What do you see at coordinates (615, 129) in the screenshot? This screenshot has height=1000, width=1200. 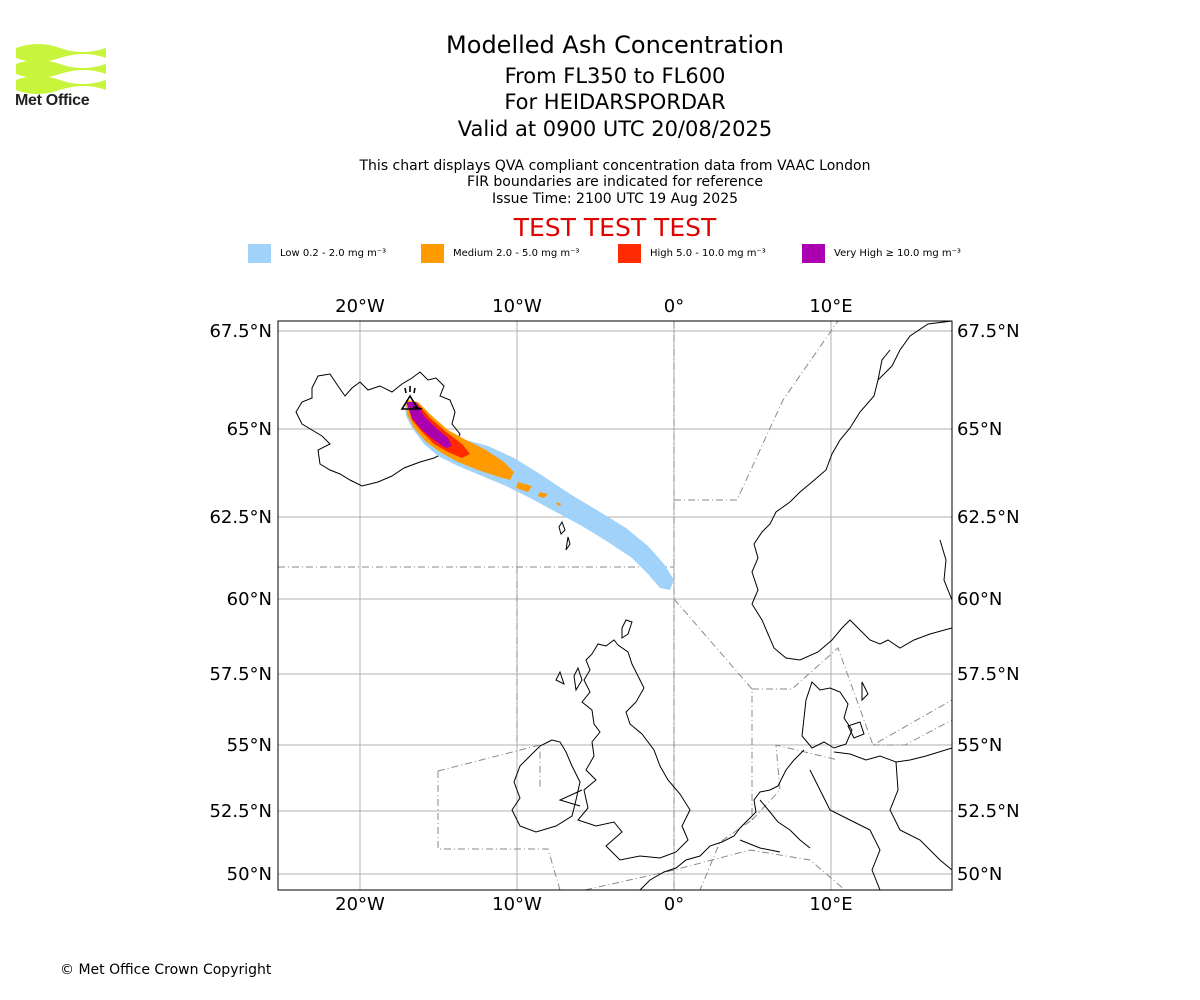 I see `valid-time: Valid at 0900 UTC 20/08/2025` at bounding box center [615, 129].